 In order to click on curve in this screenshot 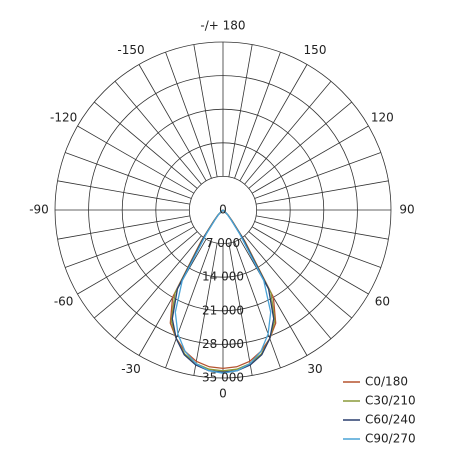, I will do `click(223, 291)`.